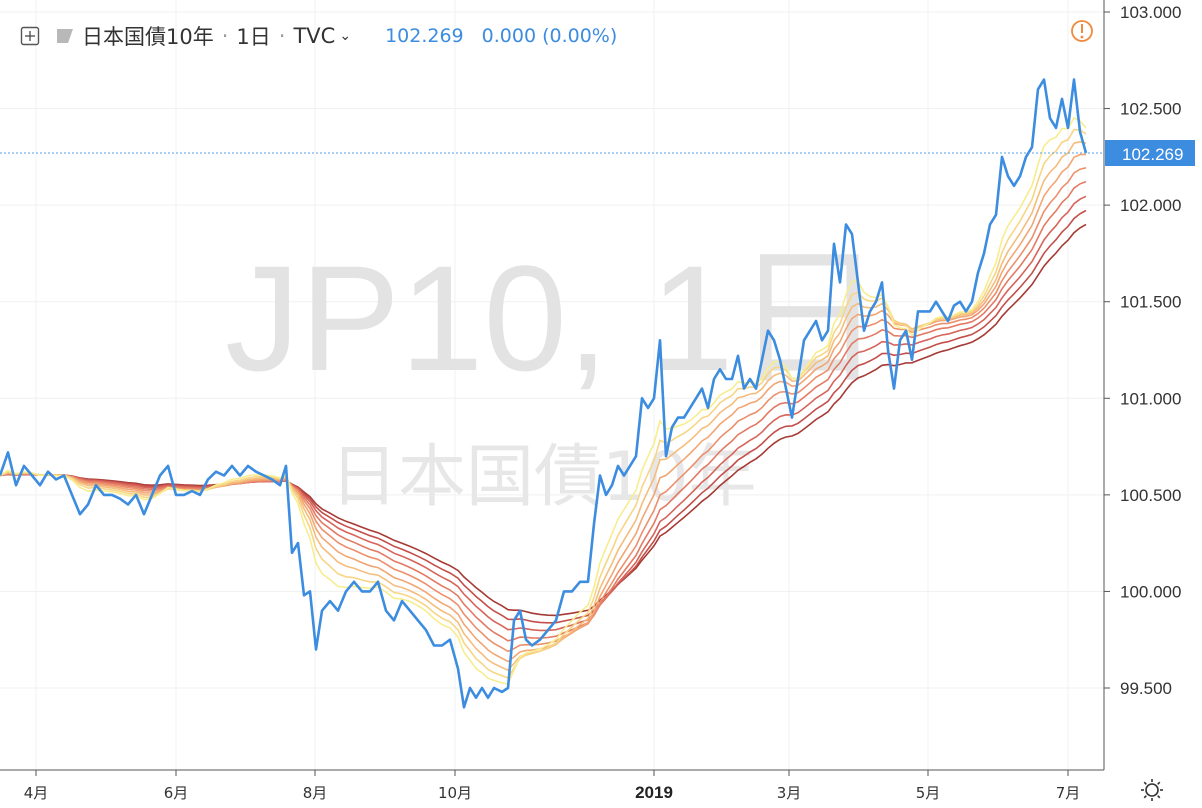  Describe the element at coordinates (30, 36) in the screenshot. I see `add-compare-icon` at that location.